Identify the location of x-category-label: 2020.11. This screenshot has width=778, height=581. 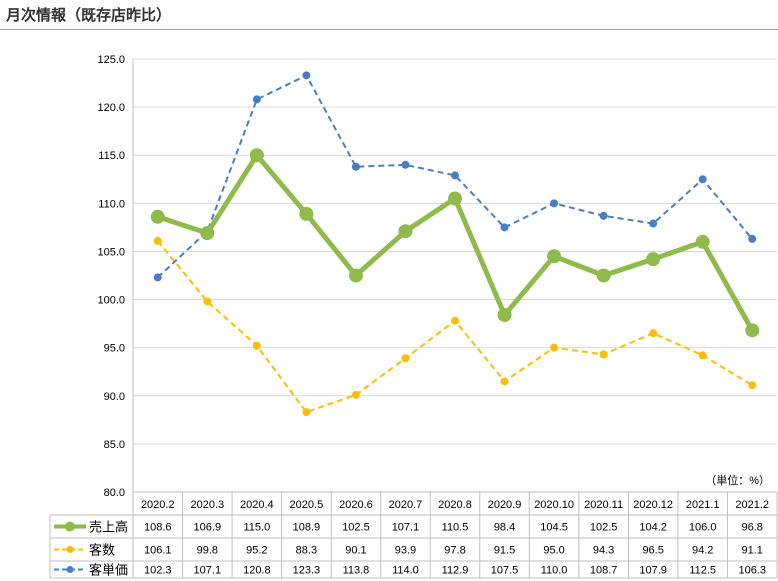
(603, 505).